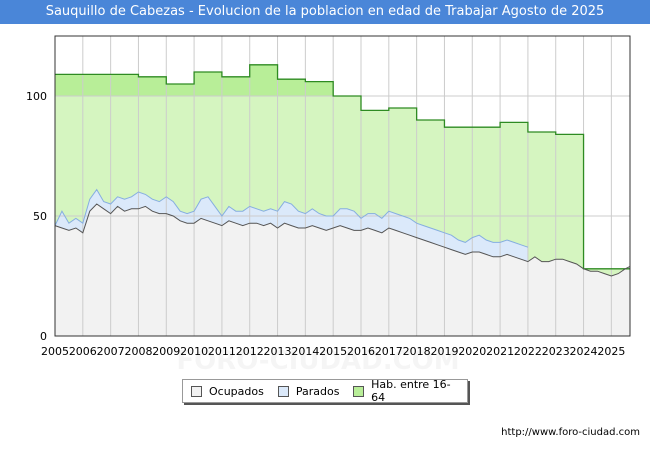 Image resolution: width=650 pixels, height=450 pixels. What do you see at coordinates (611, 351) in the screenshot?
I see `x-tick-label: 2025` at bounding box center [611, 351].